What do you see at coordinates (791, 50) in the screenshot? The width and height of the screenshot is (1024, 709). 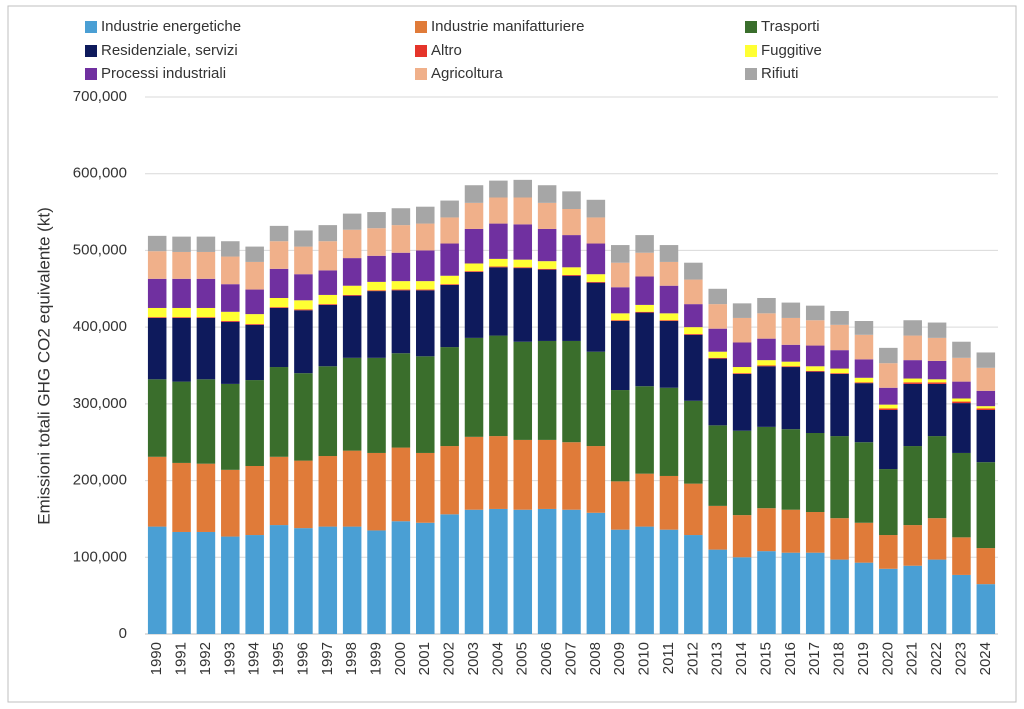 I see `legend-label: Fuggitive` at bounding box center [791, 50].